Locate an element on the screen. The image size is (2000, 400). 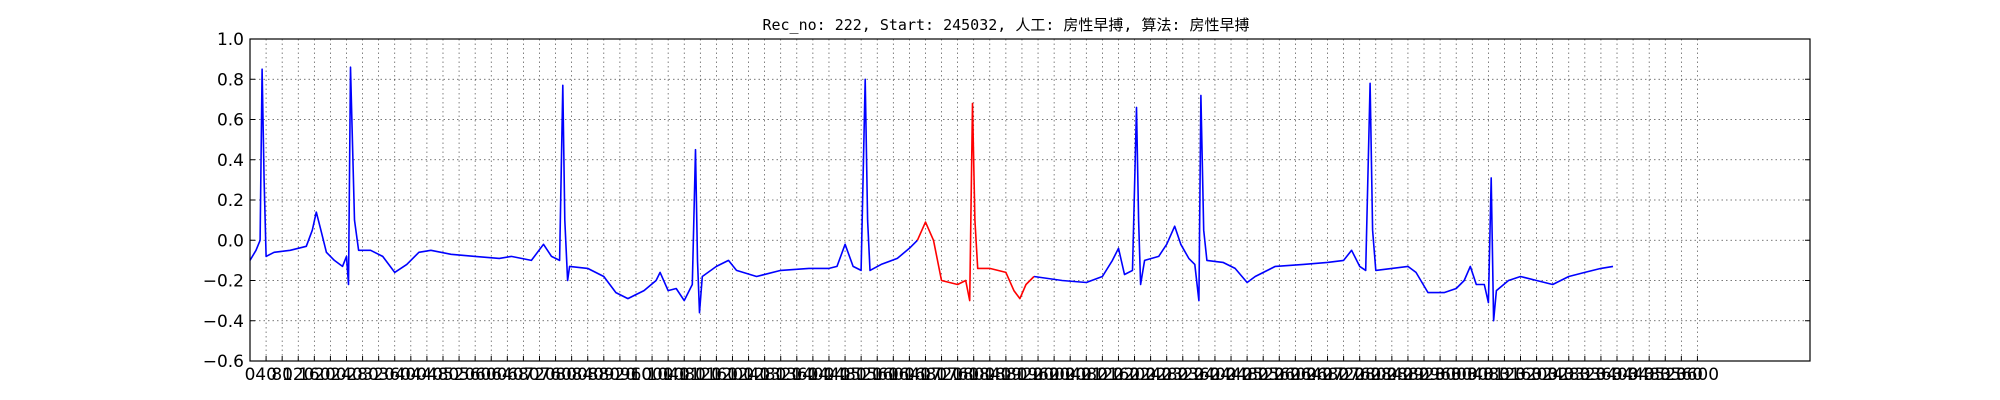
x-tick-label: 1040 is located at coordinates (668, 375).